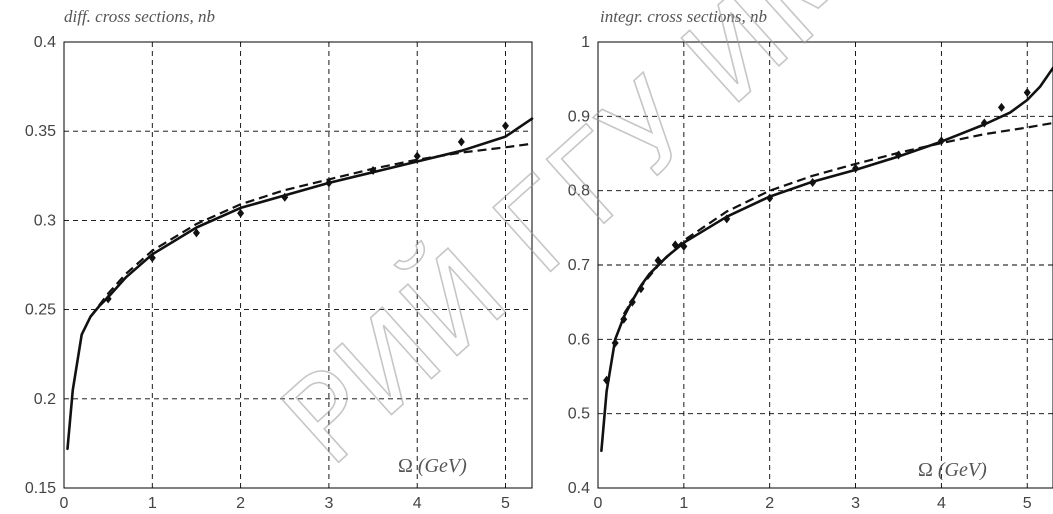 The width and height of the screenshot is (1053, 514). What do you see at coordinates (579, 191) in the screenshot?
I see `y-tick-label: 0.8` at bounding box center [579, 191].